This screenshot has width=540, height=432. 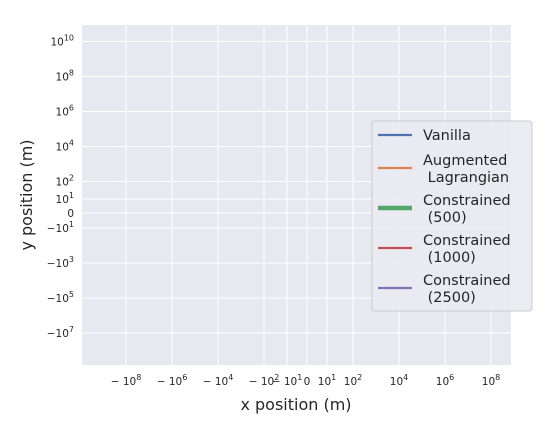 I want to click on y-tick-label: 10⁸, so click(x=65, y=76).